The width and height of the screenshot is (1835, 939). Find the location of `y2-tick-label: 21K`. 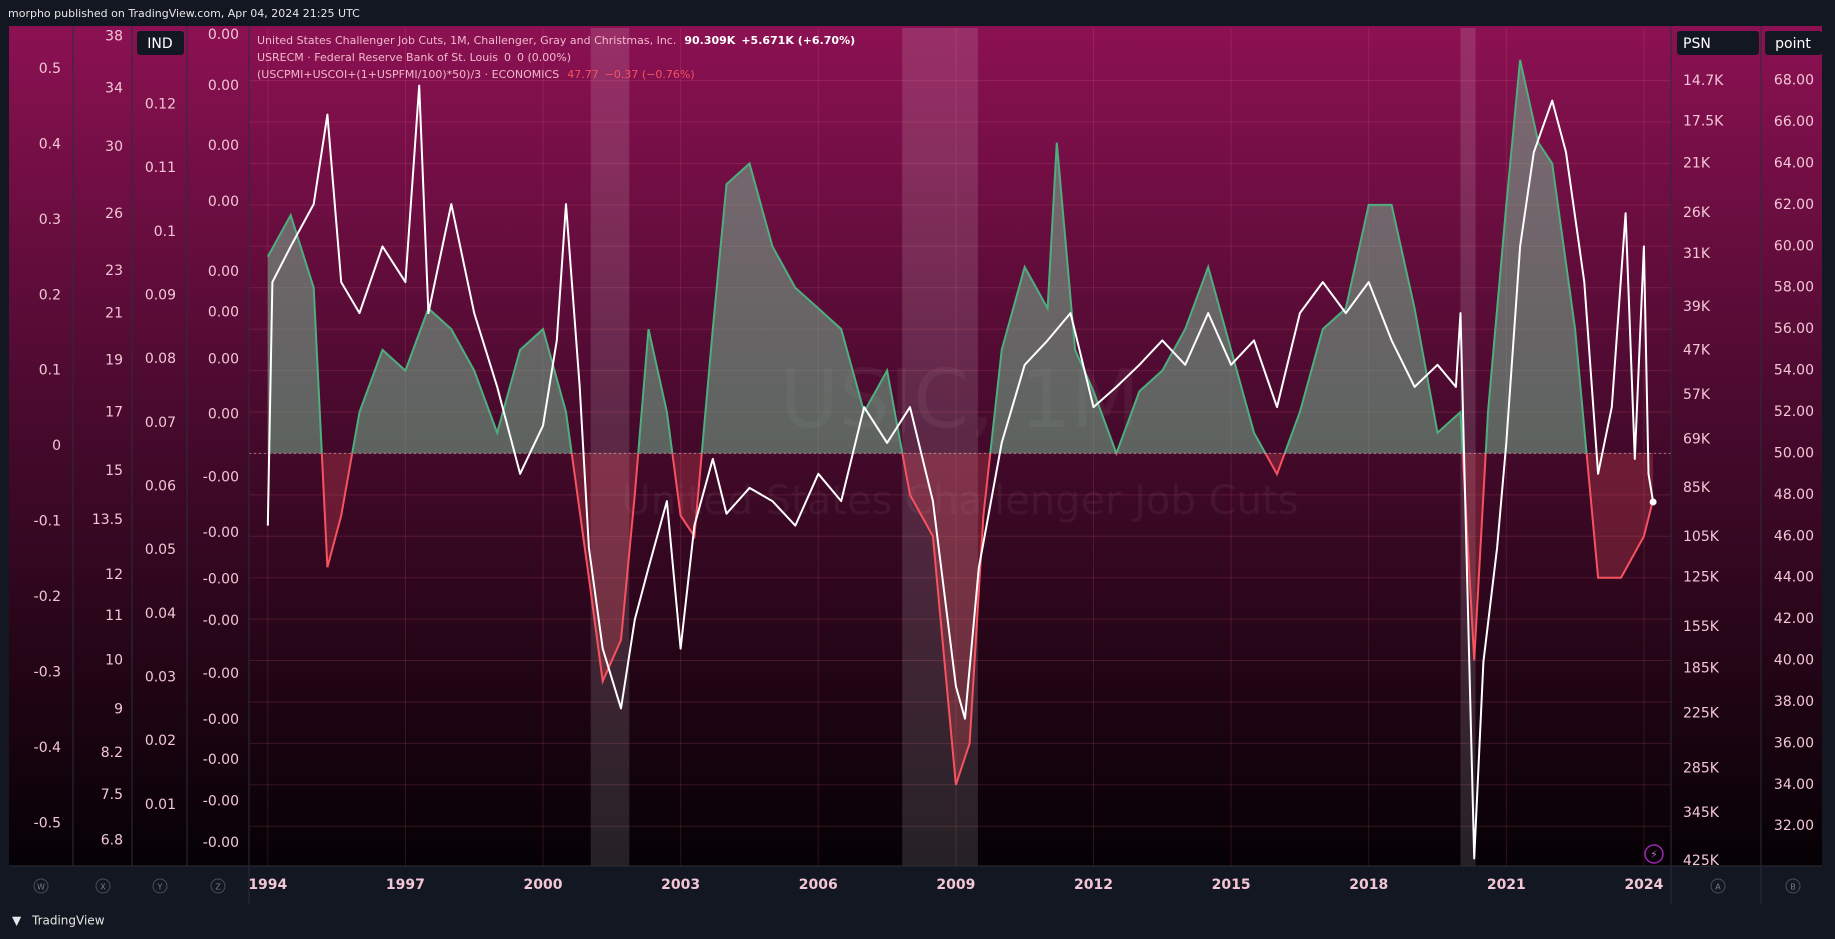

y2-tick-label: 21K is located at coordinates (1697, 164).